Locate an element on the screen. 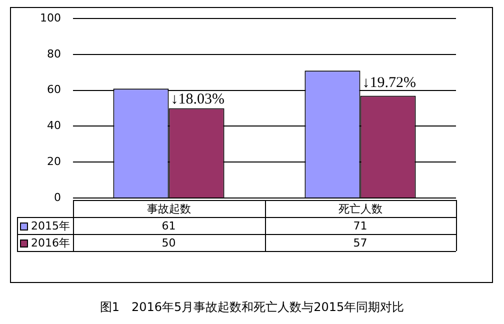  x-tick-label: 死亡人数 is located at coordinates (360, 209).